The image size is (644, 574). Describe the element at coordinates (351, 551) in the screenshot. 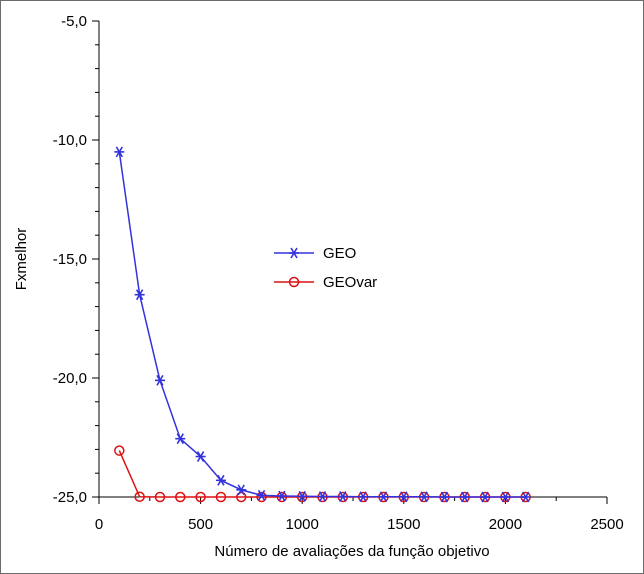

I see `x-axis-label: Número de avaliações da função objetivo` at that location.